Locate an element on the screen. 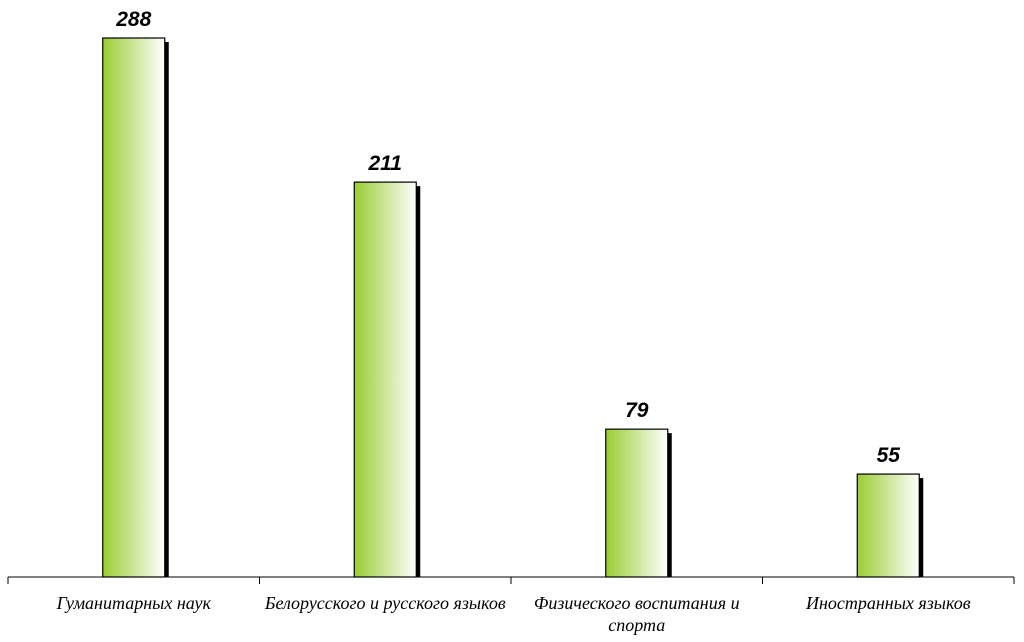 The image size is (1024, 642). x-tick-label: Иностранных языков is located at coordinates (888, 603).